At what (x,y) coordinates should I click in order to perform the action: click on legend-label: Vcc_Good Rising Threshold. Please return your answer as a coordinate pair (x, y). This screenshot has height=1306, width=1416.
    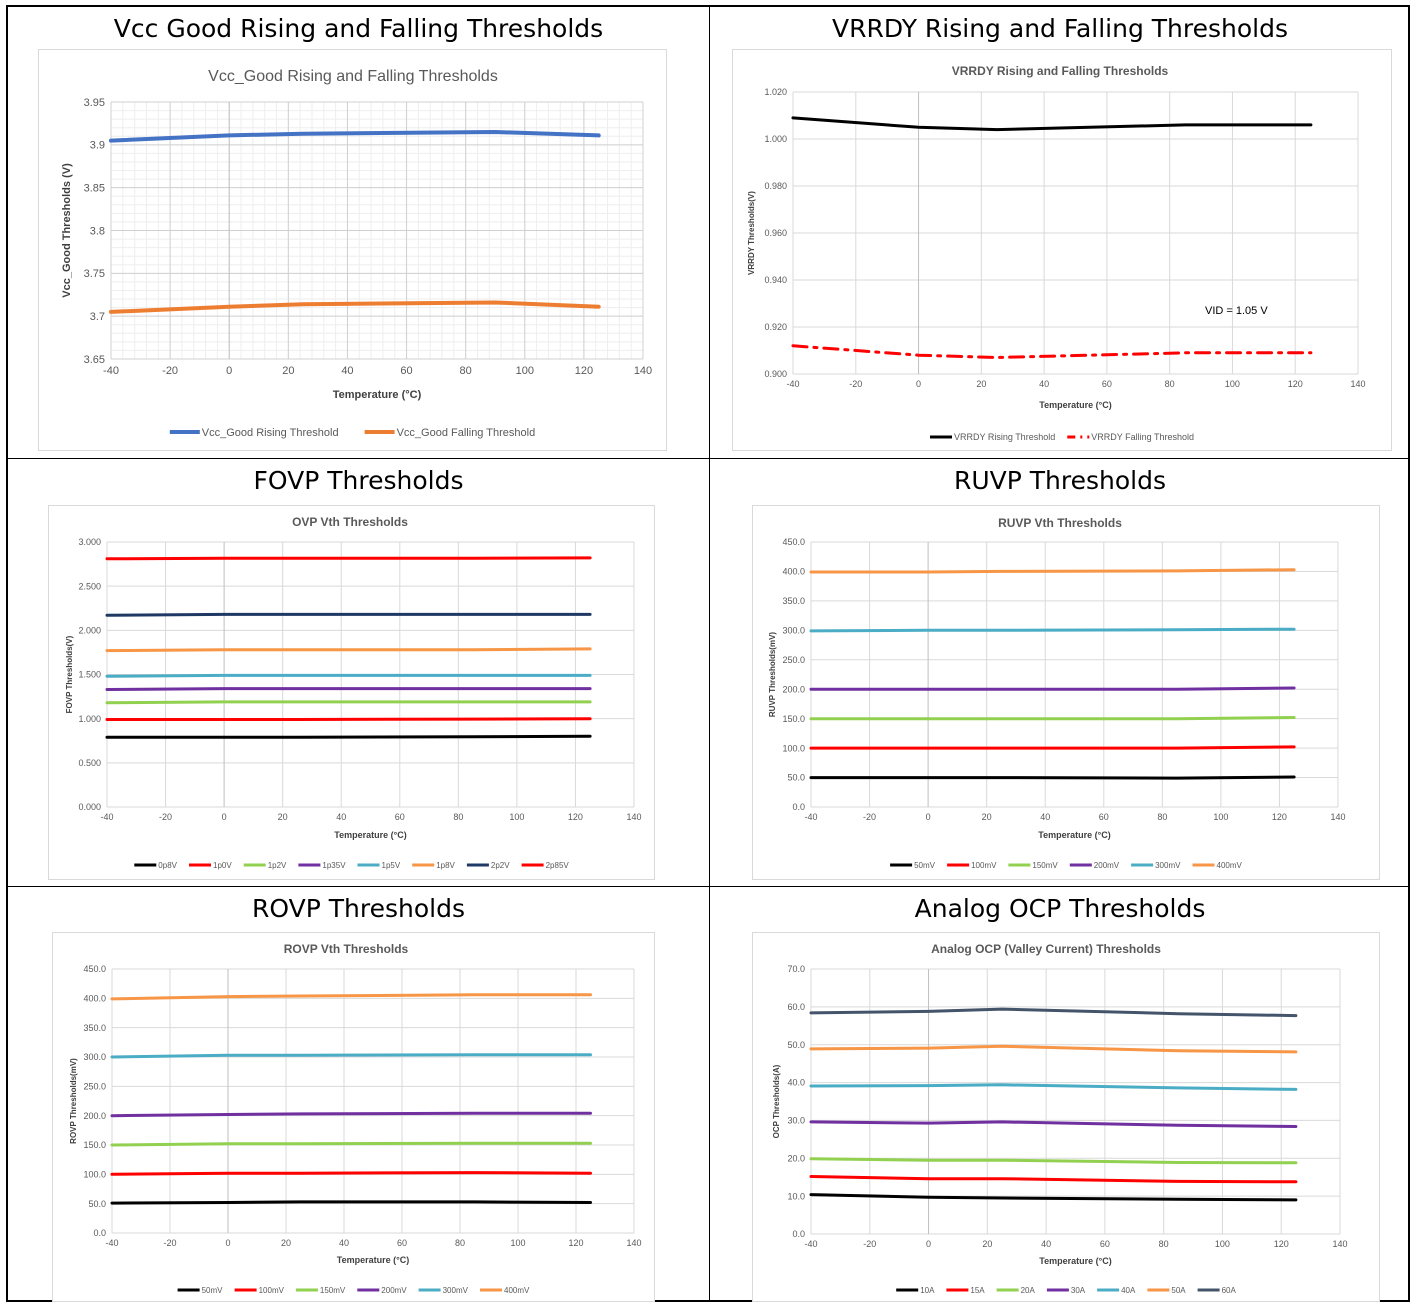
    Looking at the image, I should click on (270, 433).